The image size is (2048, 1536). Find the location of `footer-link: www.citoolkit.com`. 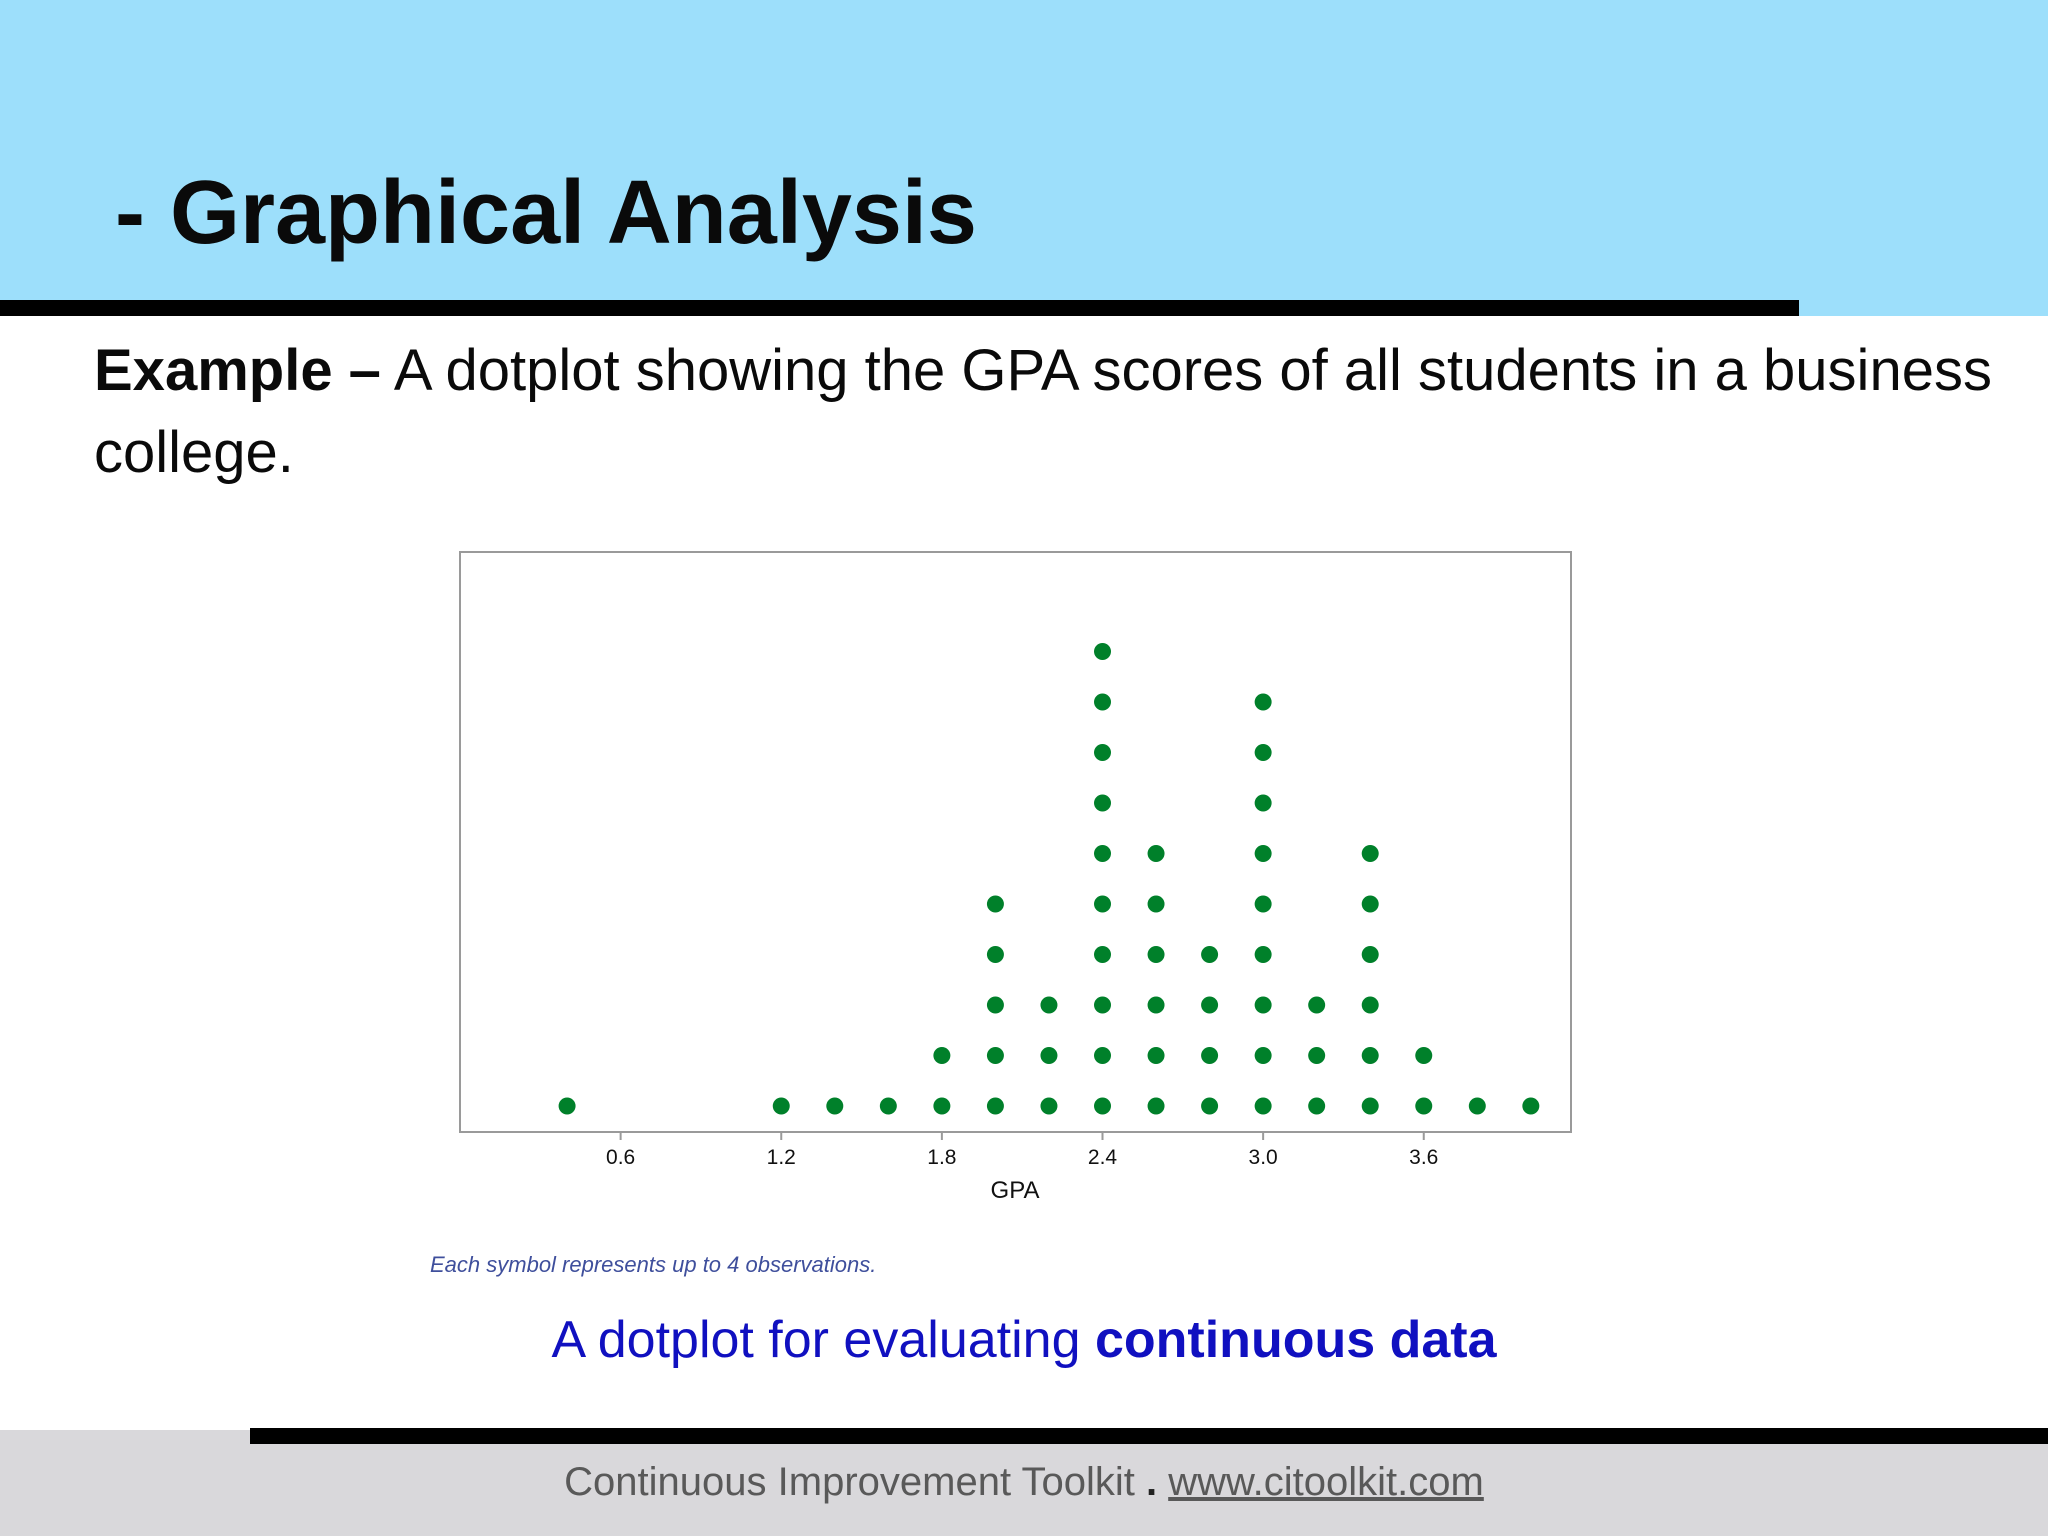

footer-link: www.citoolkit.com is located at coordinates (1326, 1482).